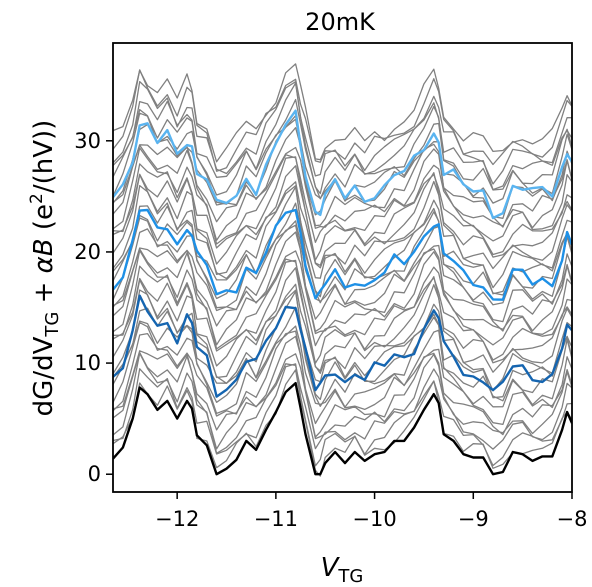 The image size is (592, 587). What do you see at coordinates (87, 363) in the screenshot?
I see `y-tick-label: 10` at bounding box center [87, 363].